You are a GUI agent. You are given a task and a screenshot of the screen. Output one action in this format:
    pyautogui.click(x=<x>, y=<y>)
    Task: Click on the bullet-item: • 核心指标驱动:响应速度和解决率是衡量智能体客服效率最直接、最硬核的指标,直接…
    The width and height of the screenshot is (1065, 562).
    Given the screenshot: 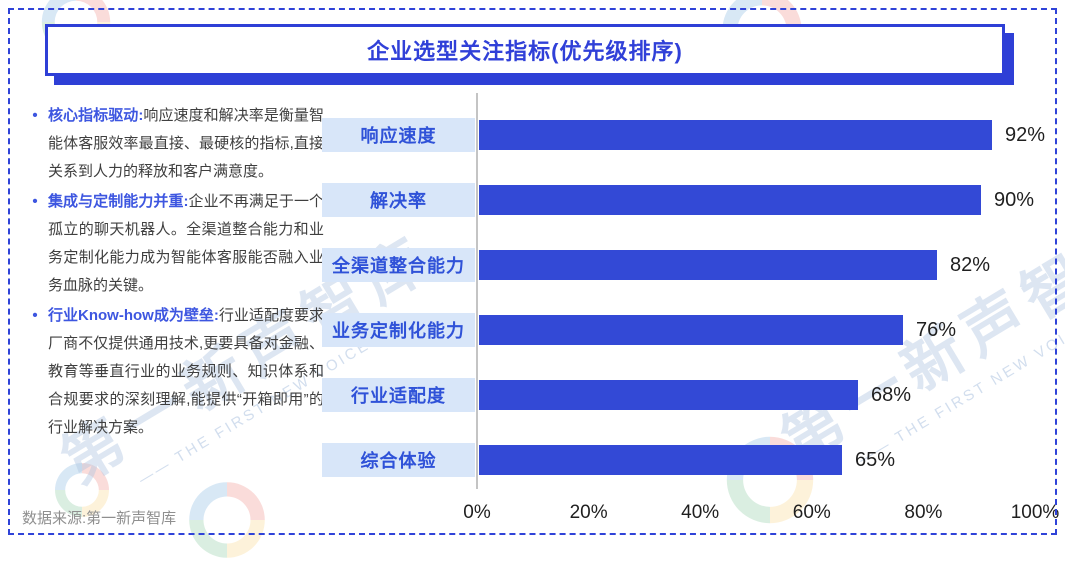 What is the action you would take?
    pyautogui.click(x=173, y=144)
    